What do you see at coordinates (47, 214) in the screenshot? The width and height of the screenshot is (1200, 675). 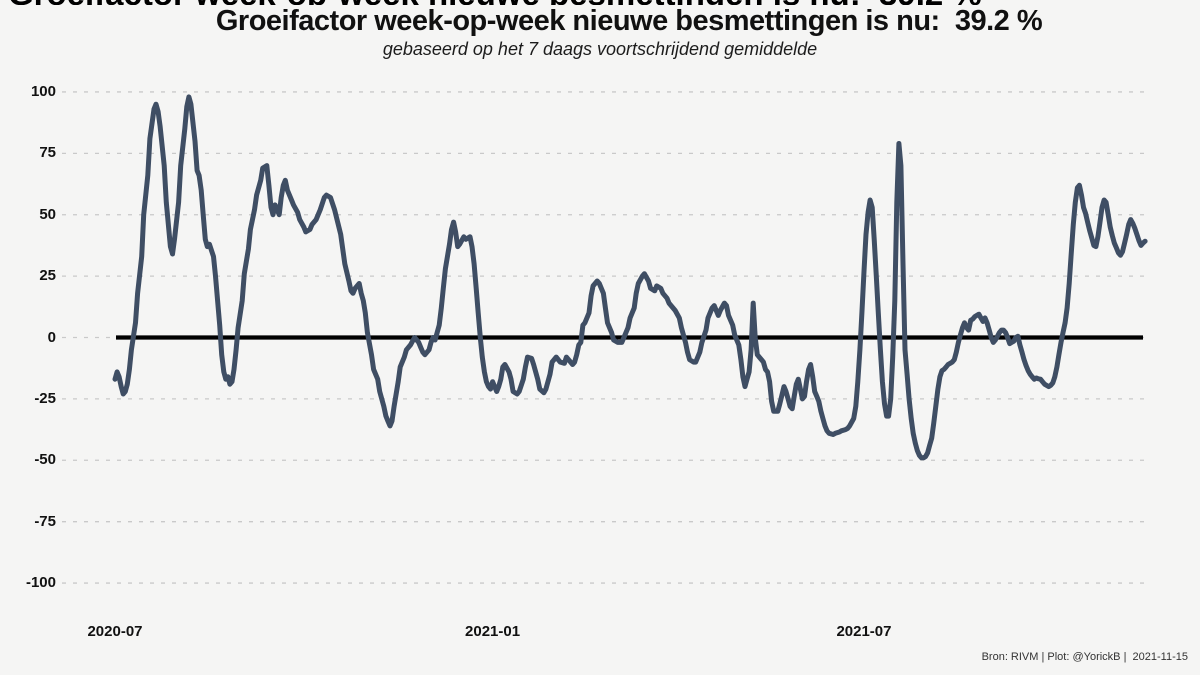 I see `y-axis-tick-label: 50` at bounding box center [47, 214].